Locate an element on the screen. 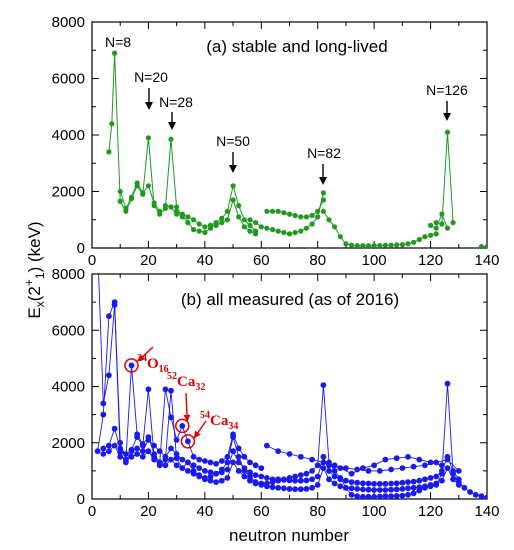  series-line is located at coordinates (445, 178).